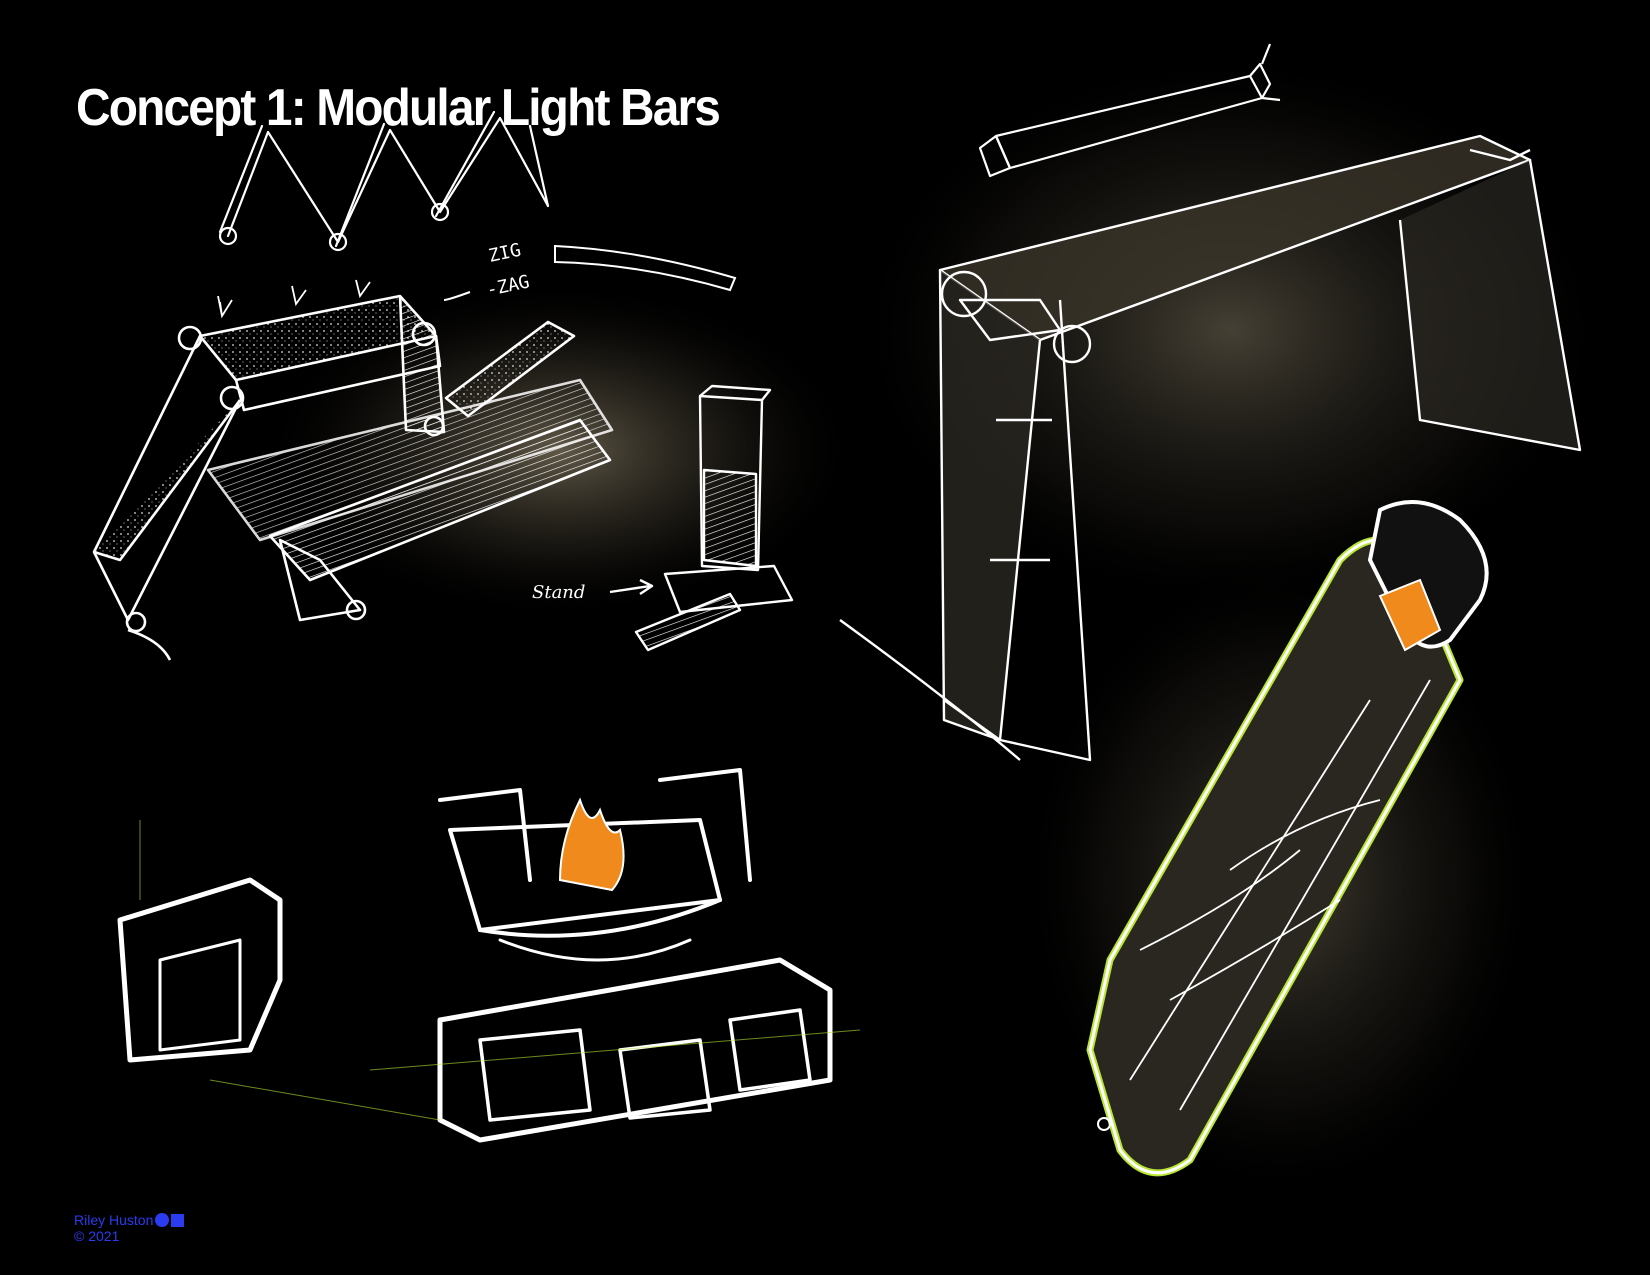 The height and width of the screenshot is (1275, 1650). What do you see at coordinates (294, 299) in the screenshot?
I see `direction-arrows` at bounding box center [294, 299].